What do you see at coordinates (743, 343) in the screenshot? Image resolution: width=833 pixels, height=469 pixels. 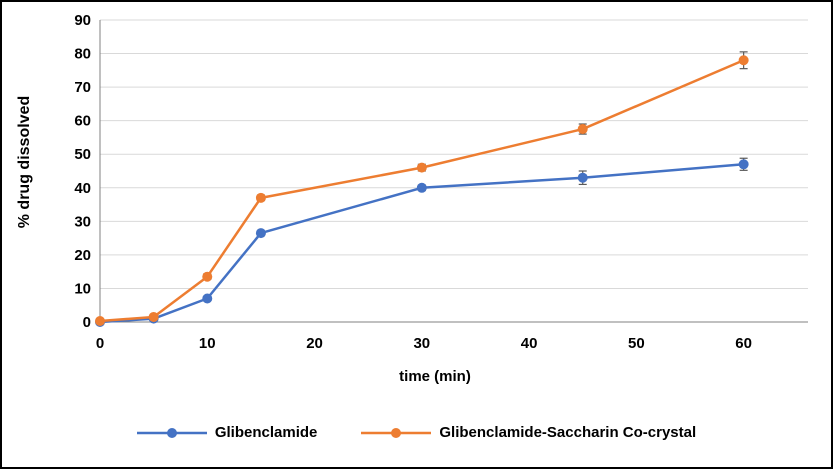 I see `x-tick-label: 60` at bounding box center [743, 343].